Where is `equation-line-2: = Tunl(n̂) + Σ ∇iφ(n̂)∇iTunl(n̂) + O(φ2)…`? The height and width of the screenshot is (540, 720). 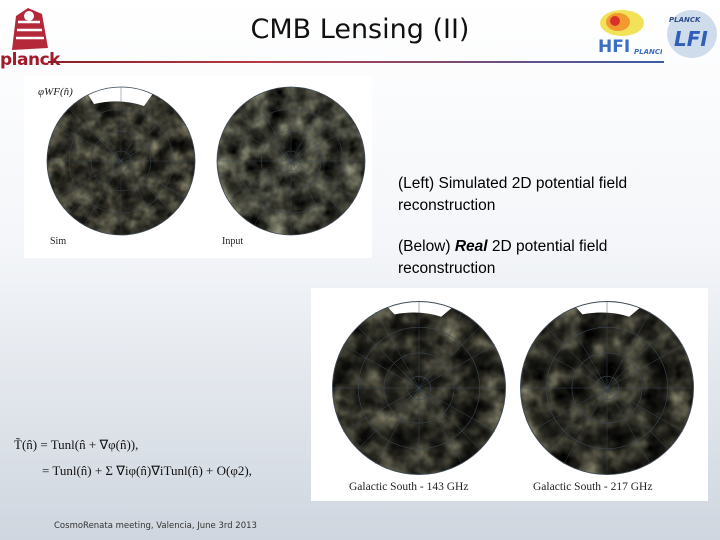 equation-line-2: = Tunl(n̂) + Σ ∇iφ(n̂)∇iTunl(n̂) + O(φ2)… is located at coordinates (147, 470).